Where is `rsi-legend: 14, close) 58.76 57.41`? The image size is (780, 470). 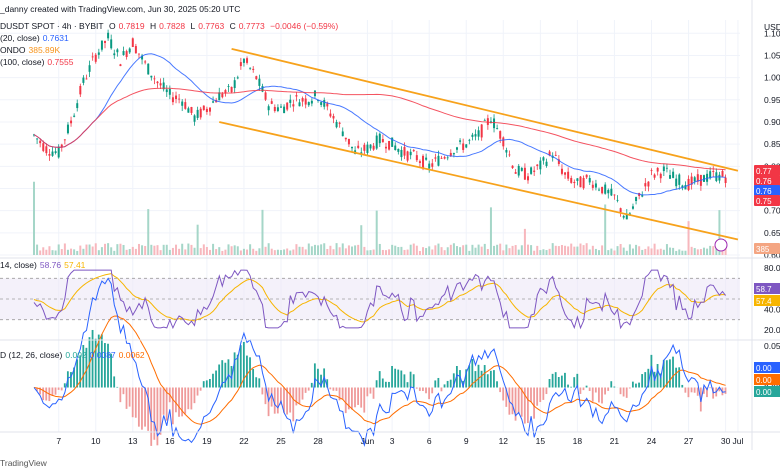 rsi-legend: 14, close) 58.76 57.41 is located at coordinates (44, 265).